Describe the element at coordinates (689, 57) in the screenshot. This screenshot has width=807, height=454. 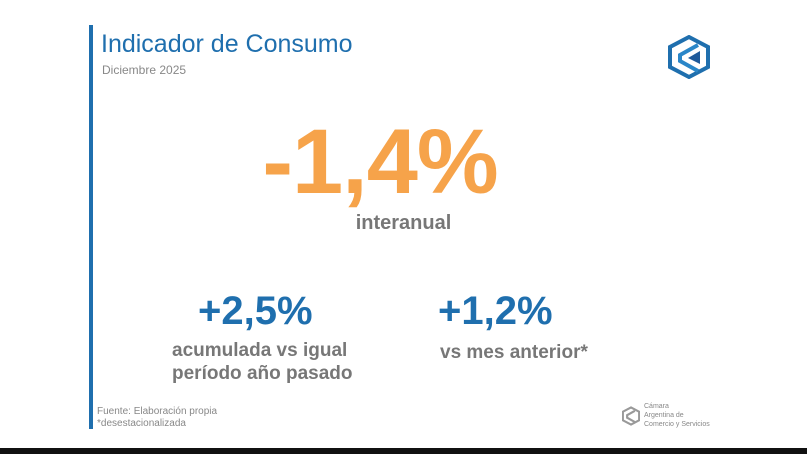
I see `cac-logo-icon` at that location.